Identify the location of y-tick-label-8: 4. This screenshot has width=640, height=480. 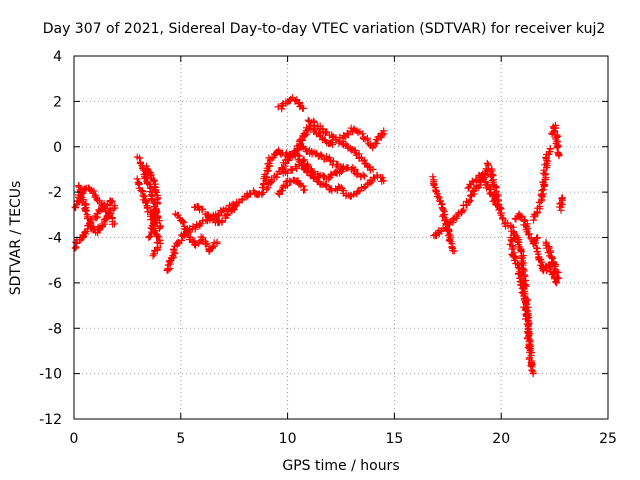
(57, 57).